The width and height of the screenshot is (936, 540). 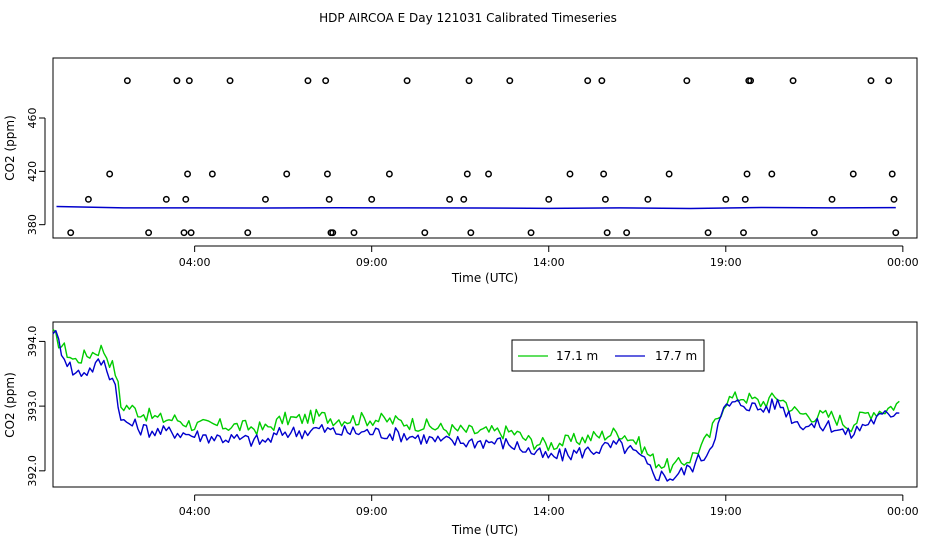 What do you see at coordinates (903, 511) in the screenshot?
I see `x-tick-label-bottom: 00:00` at bounding box center [903, 511].